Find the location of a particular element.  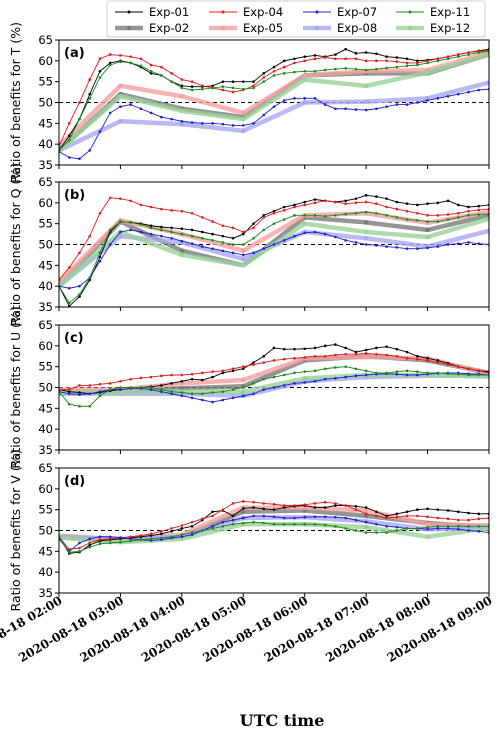

y-tick-label: 50 is located at coordinates (45, 103).